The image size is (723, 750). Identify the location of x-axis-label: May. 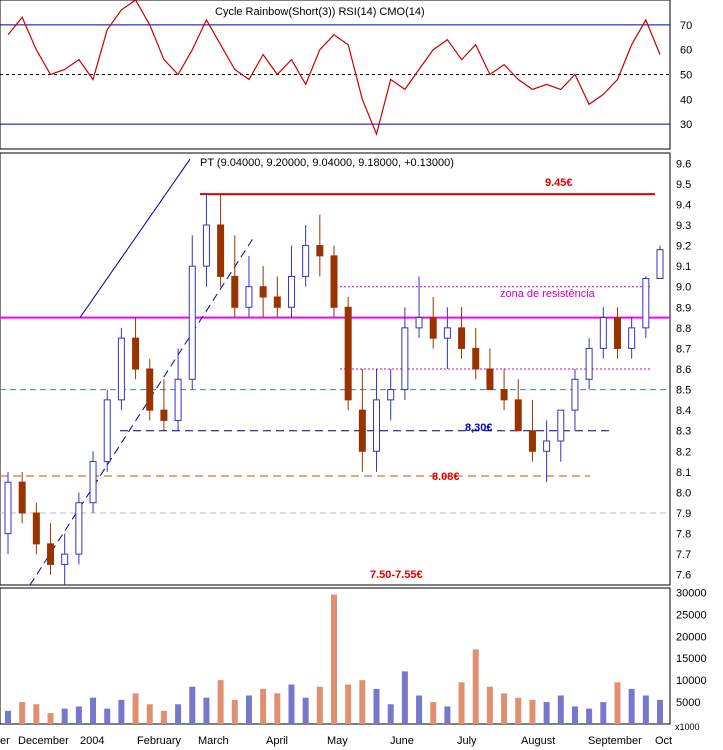
(337, 741).